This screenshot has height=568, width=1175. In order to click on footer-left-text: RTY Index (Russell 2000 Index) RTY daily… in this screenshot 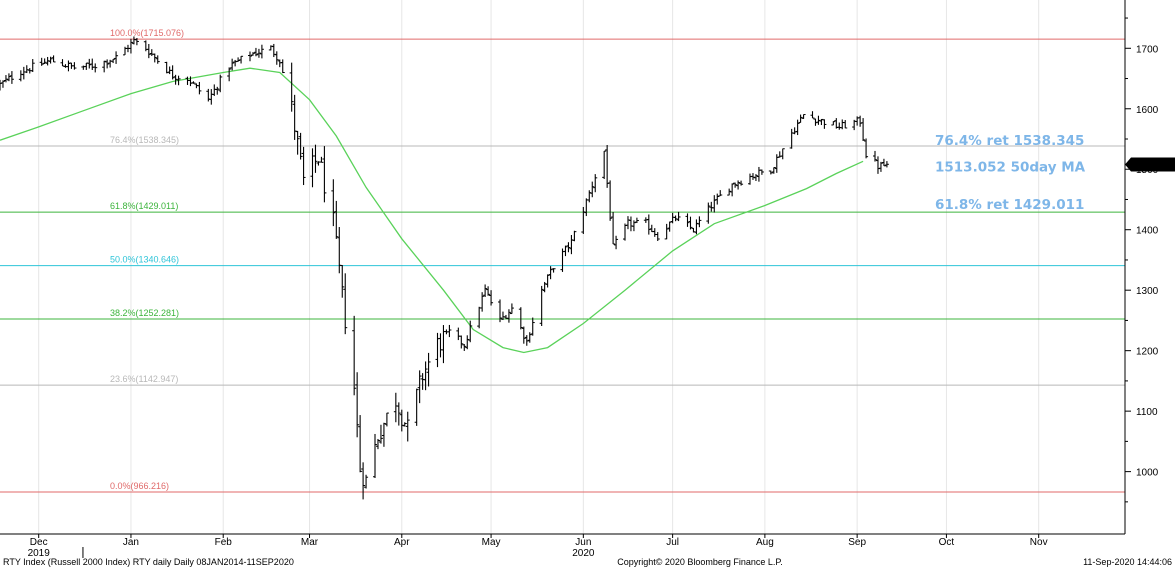, I will do `click(148, 562)`.